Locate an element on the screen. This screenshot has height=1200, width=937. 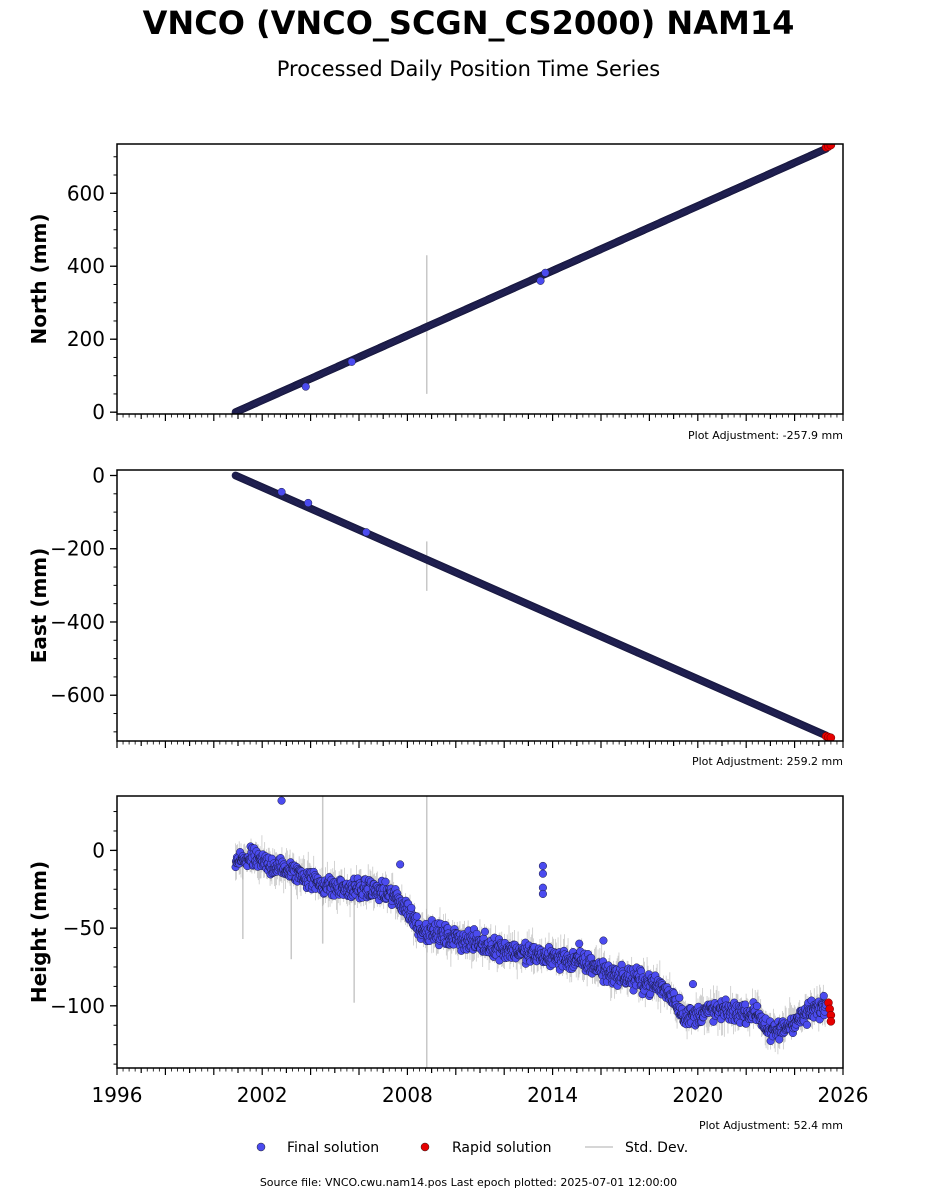
y-tick-label: −400 is located at coordinates (77, 622).